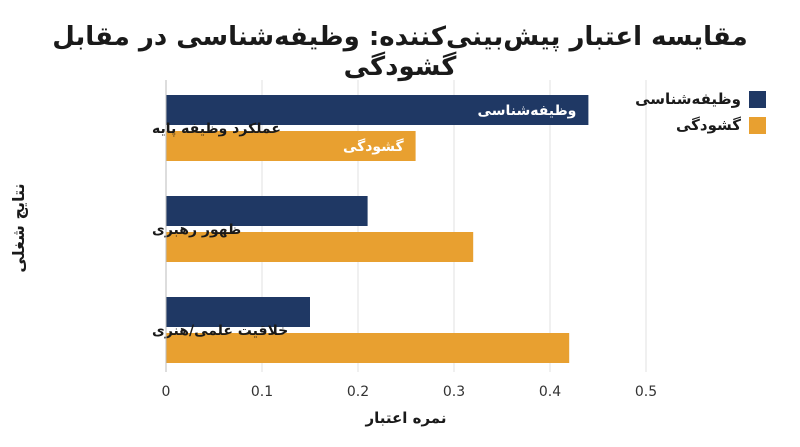 This screenshot has width=800, height=447. What do you see at coordinates (358, 392) in the screenshot?
I see `x-tick-label: 0.2` at bounding box center [358, 392].